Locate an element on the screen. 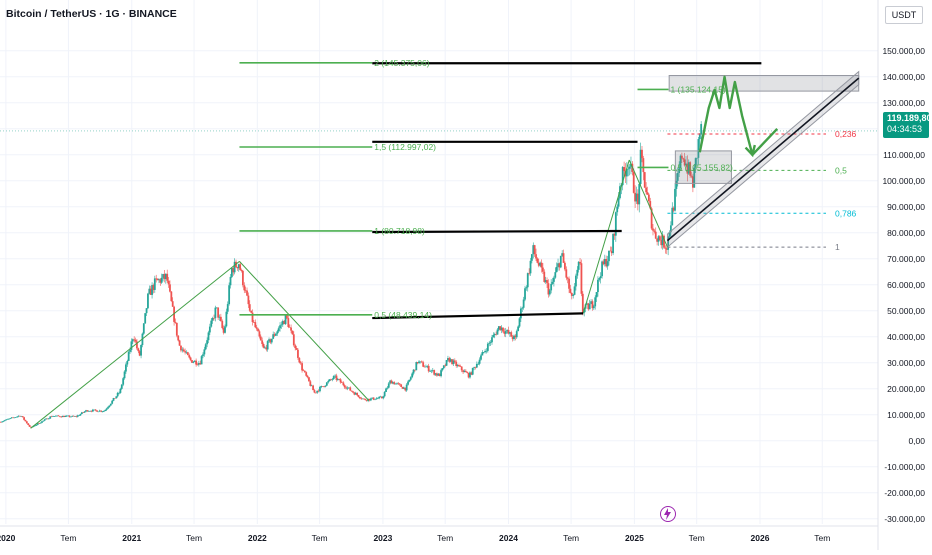  y-tick-label: 90.000,00 is located at coordinates (906, 207).